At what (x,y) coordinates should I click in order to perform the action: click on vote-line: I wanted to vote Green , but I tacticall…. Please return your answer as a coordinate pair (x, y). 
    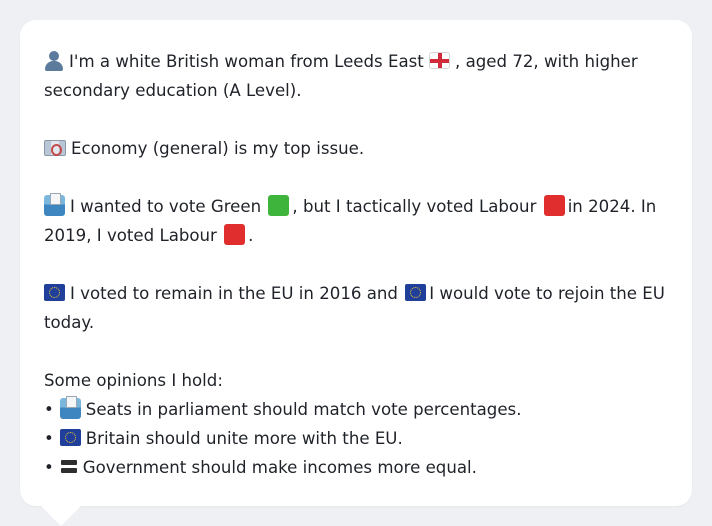
    Looking at the image, I should click on (356, 221).